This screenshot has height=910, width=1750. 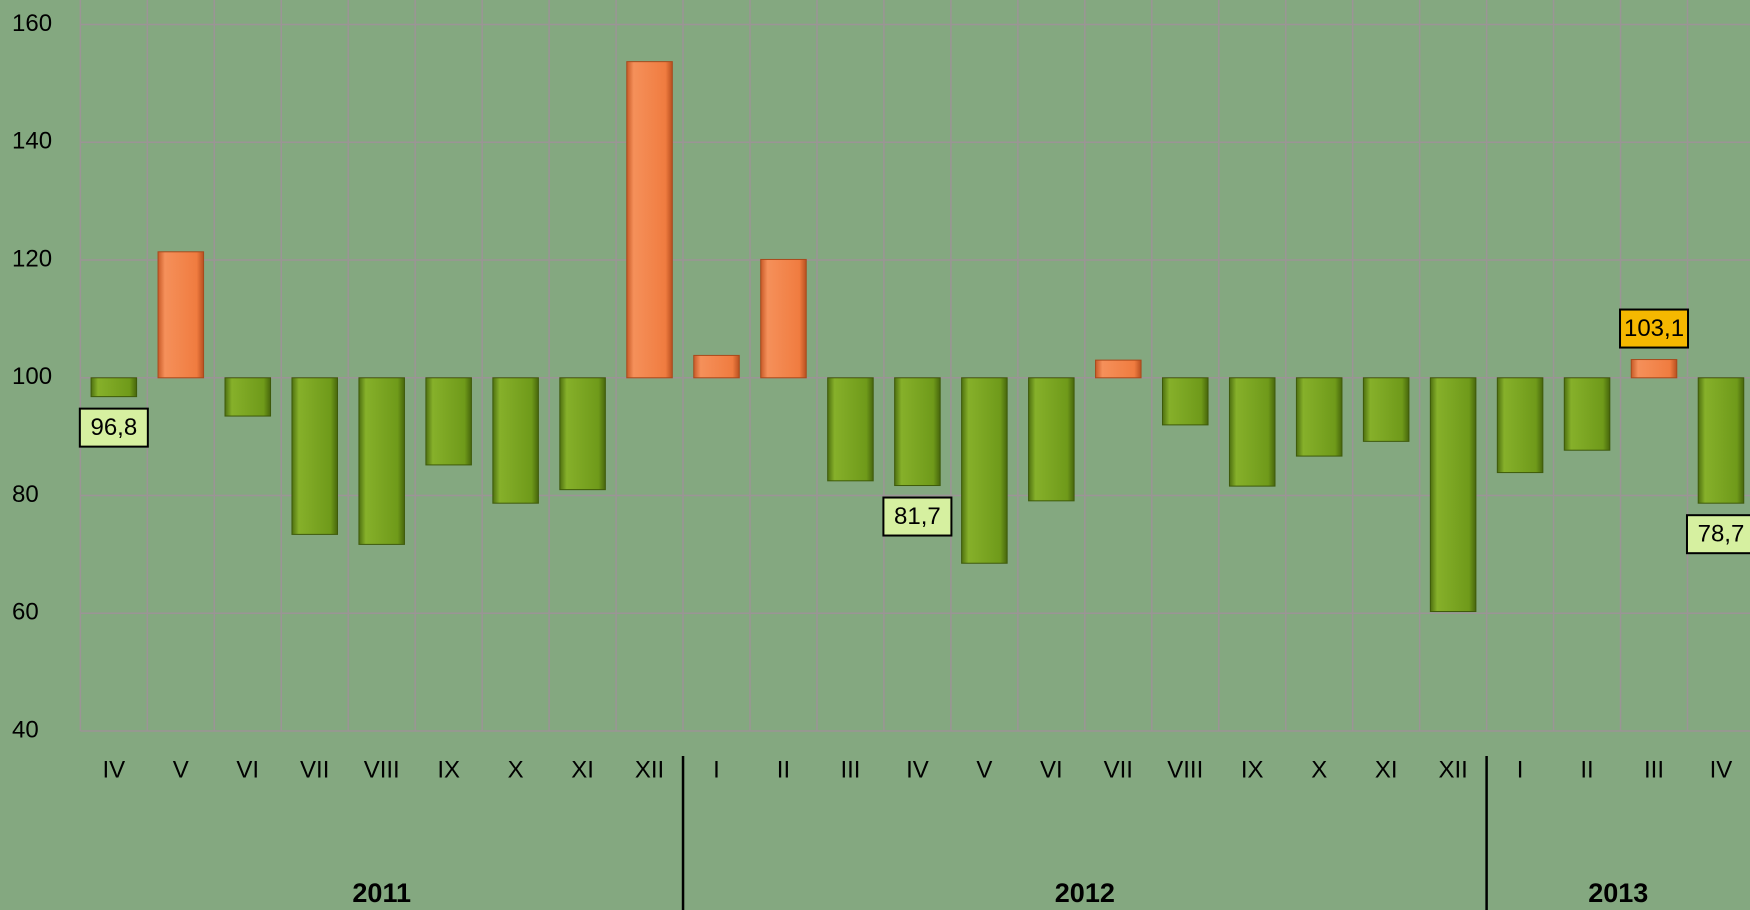 What do you see at coordinates (1085, 893) in the screenshot?
I see `year-label: 2012` at bounding box center [1085, 893].